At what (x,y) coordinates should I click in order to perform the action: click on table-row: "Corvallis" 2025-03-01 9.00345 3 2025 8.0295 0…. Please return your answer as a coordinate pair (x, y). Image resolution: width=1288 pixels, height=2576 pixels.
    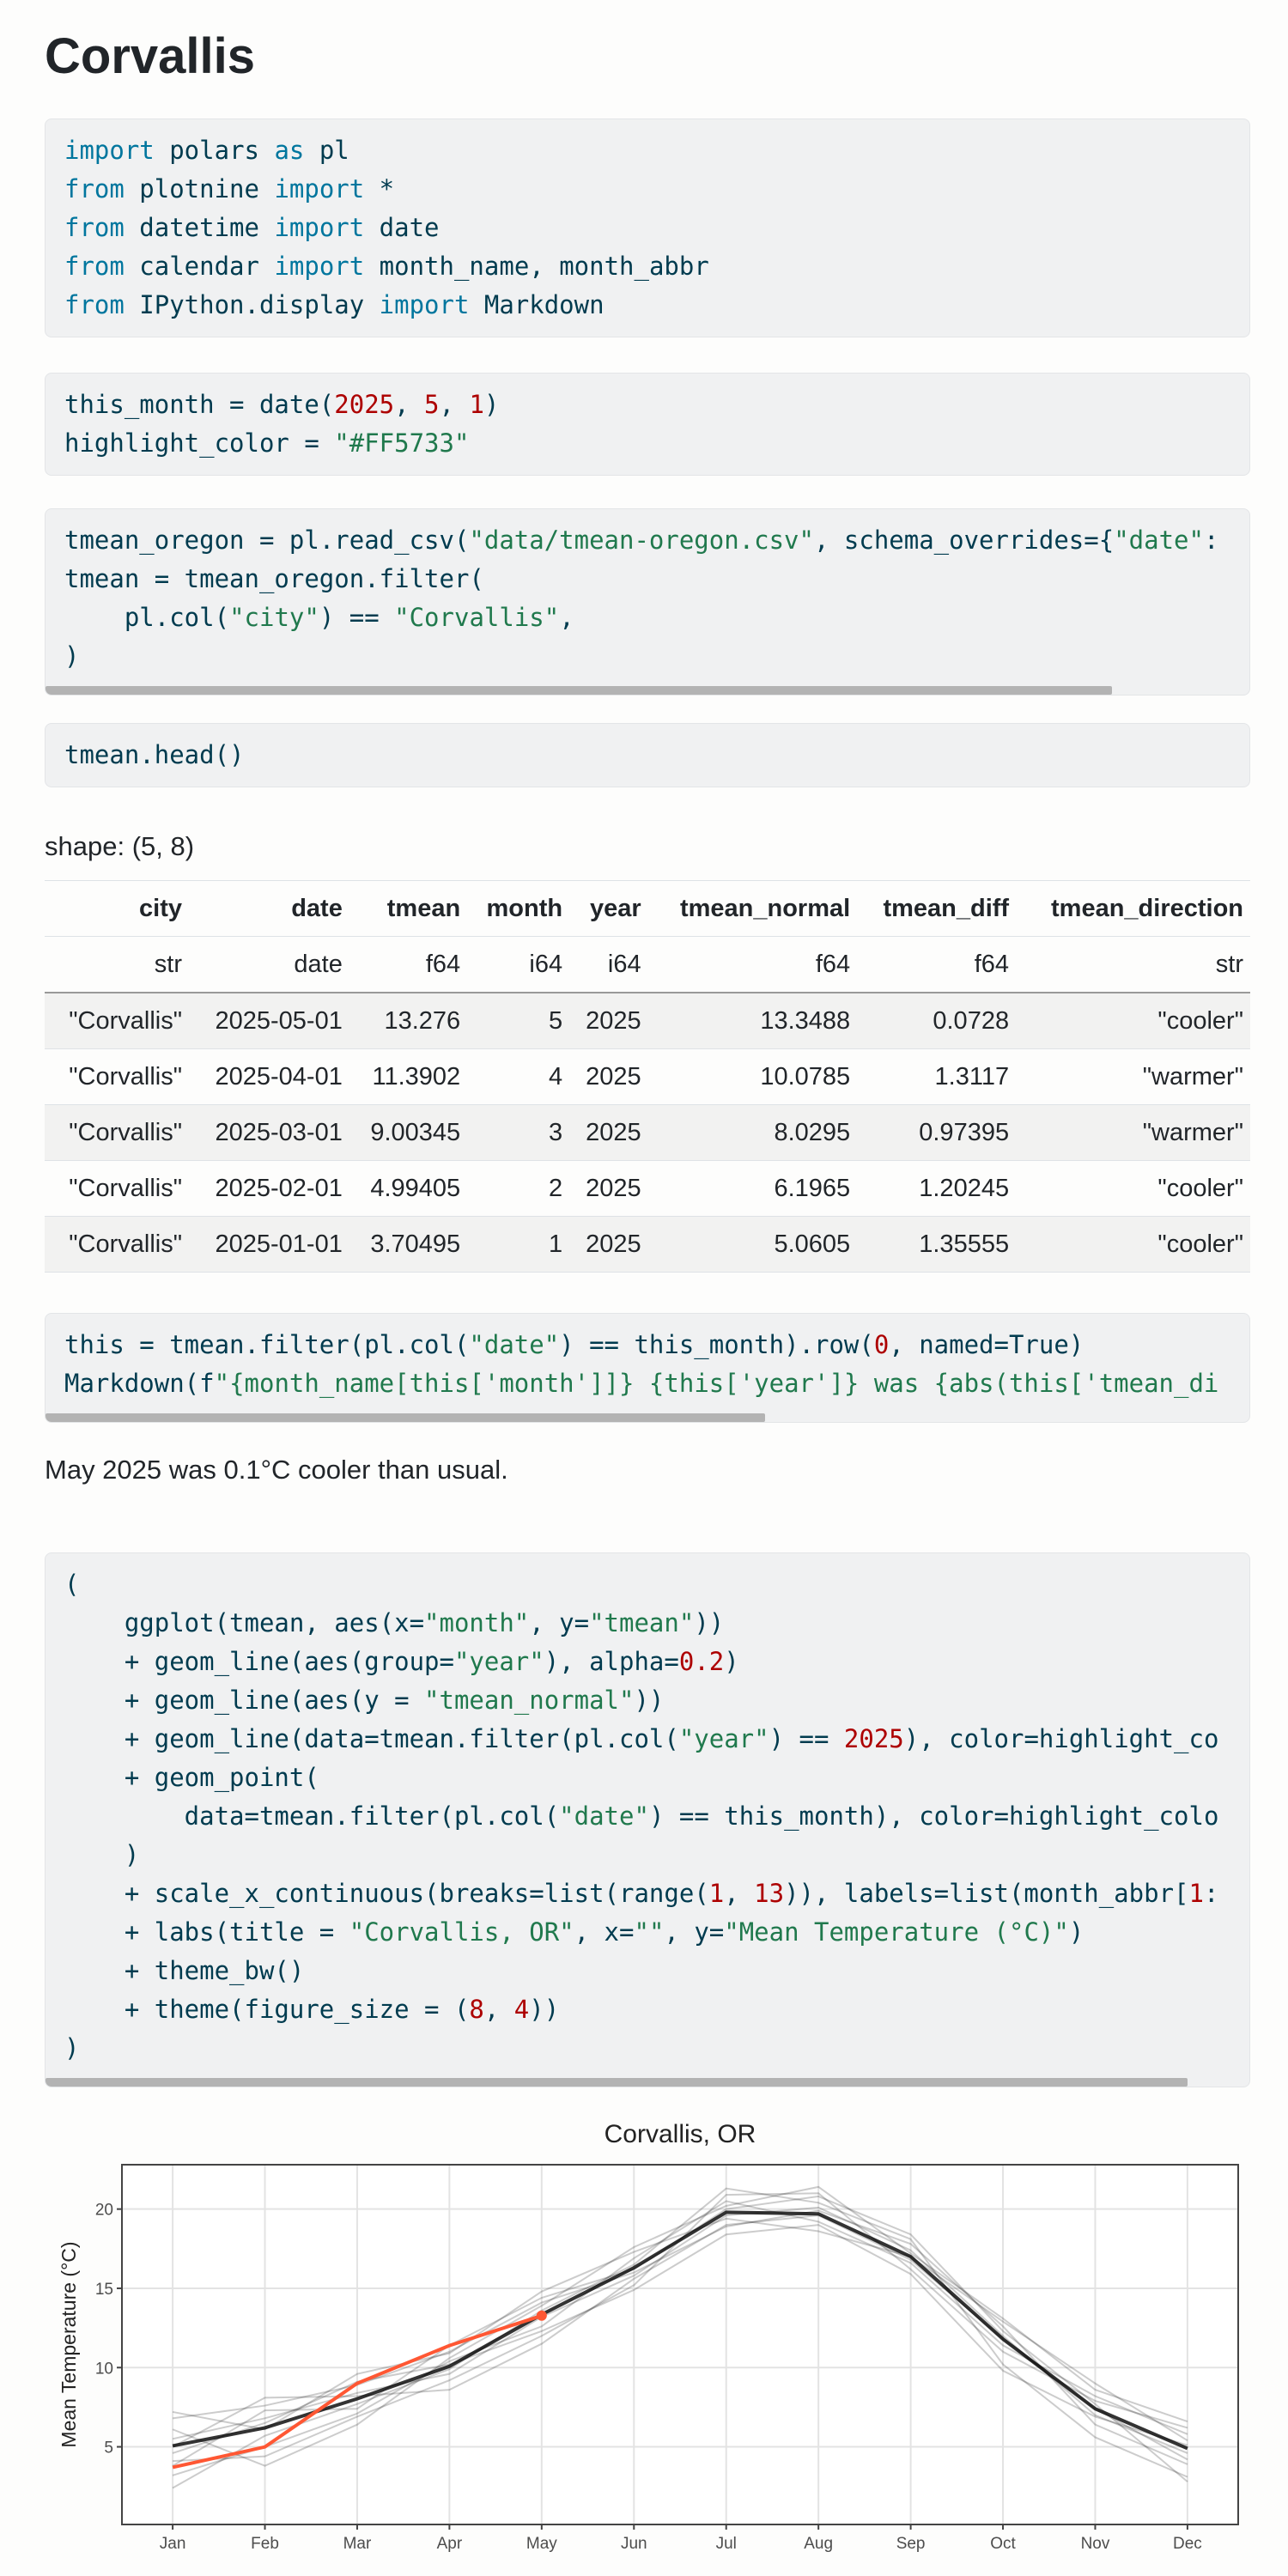
    Looking at the image, I should click on (647, 1133).